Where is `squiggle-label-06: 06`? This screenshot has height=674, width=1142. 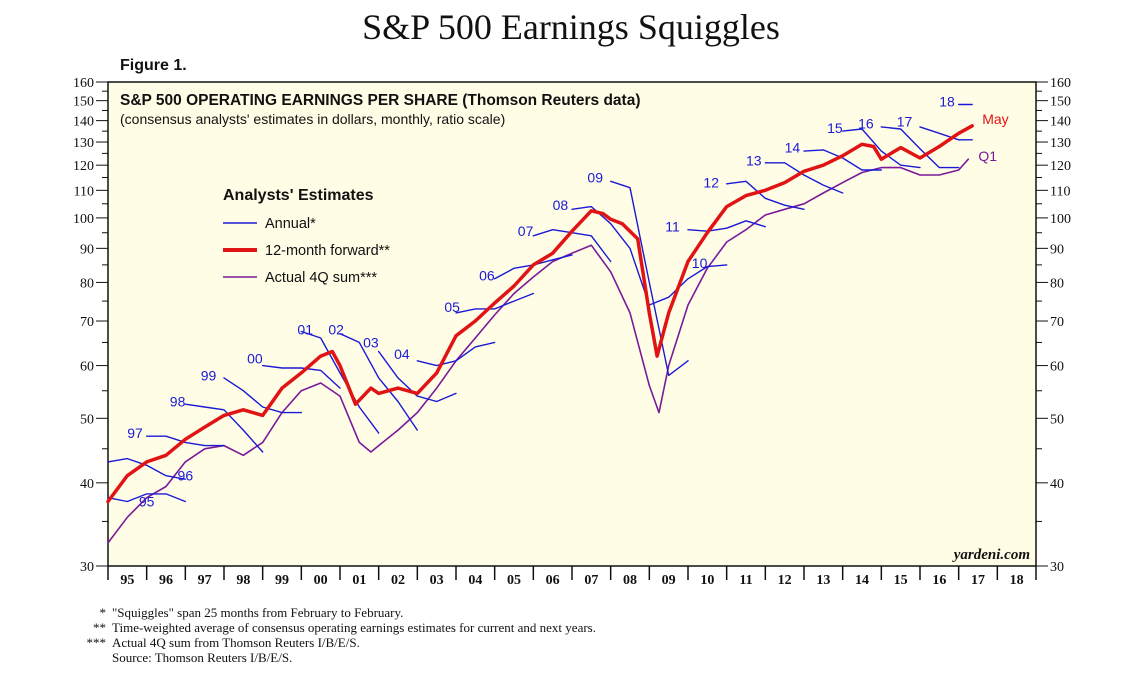
squiggle-label-06: 06 is located at coordinates (487, 275).